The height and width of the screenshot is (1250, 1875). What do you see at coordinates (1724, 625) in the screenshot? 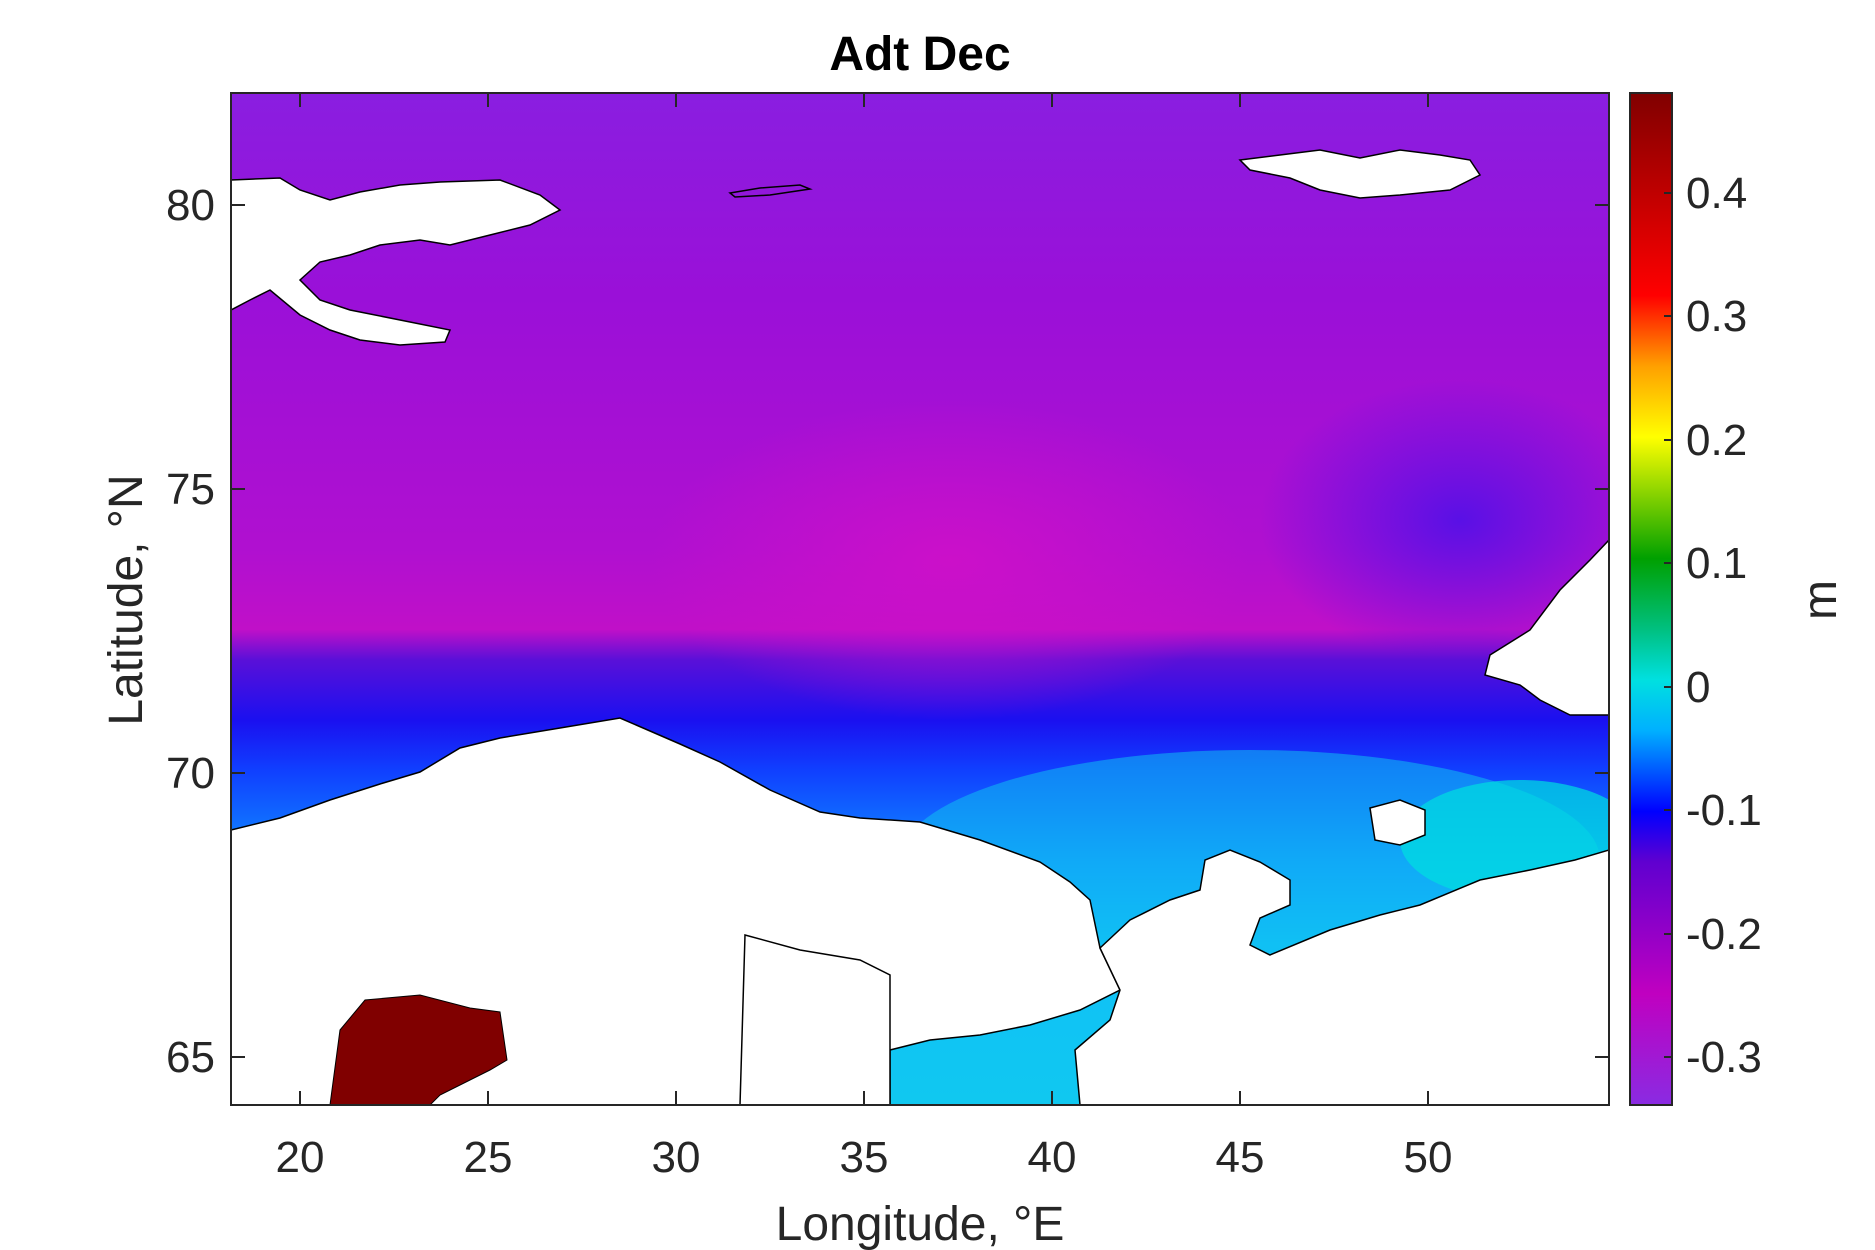
I see `colorbar-tick-labels: -0.3 -0.2 -0.1 0 0.1 0.2 0.3 0.4` at bounding box center [1724, 625].